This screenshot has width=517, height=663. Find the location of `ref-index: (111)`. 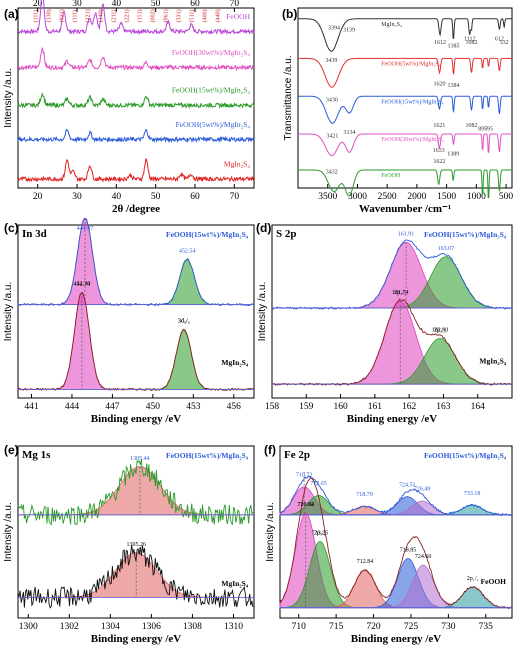

ref-index: (111) is located at coordinates (36, 16).